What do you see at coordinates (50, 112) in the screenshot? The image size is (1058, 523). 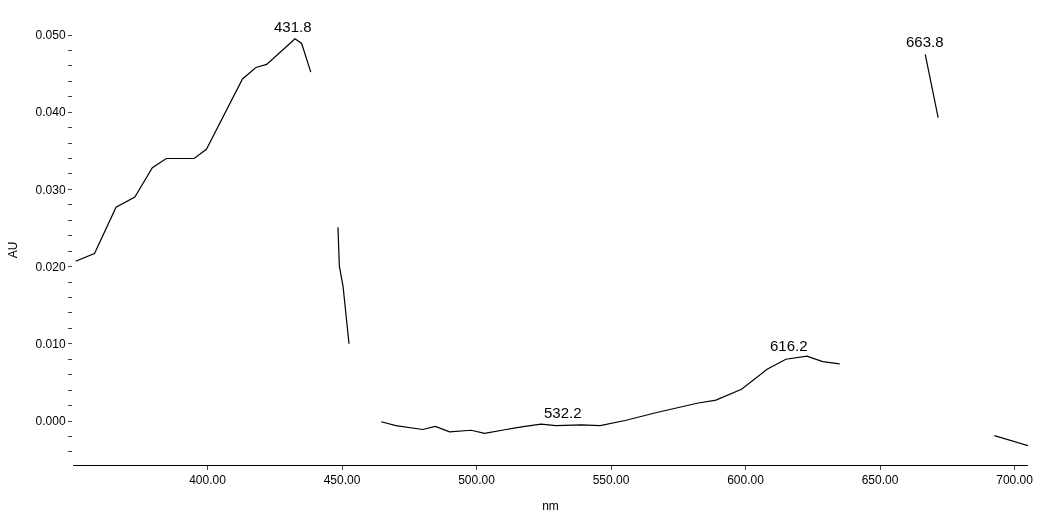 I see `y-tick-label: 0.040` at bounding box center [50, 112].